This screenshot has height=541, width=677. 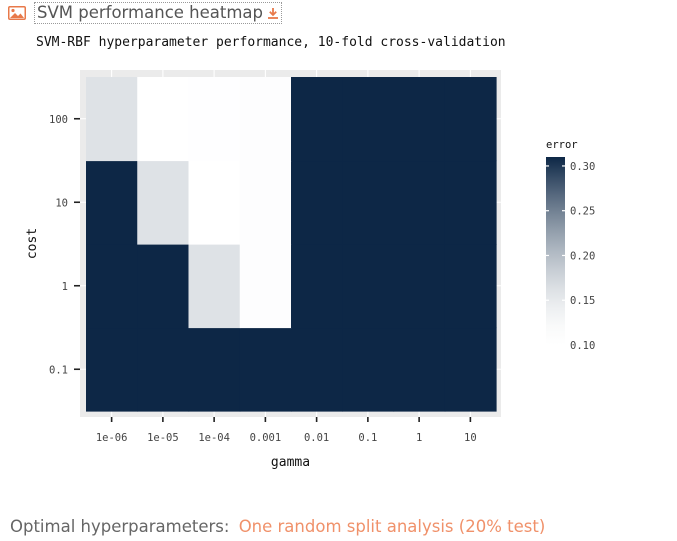 I want to click on image-icon, so click(x=17, y=13).